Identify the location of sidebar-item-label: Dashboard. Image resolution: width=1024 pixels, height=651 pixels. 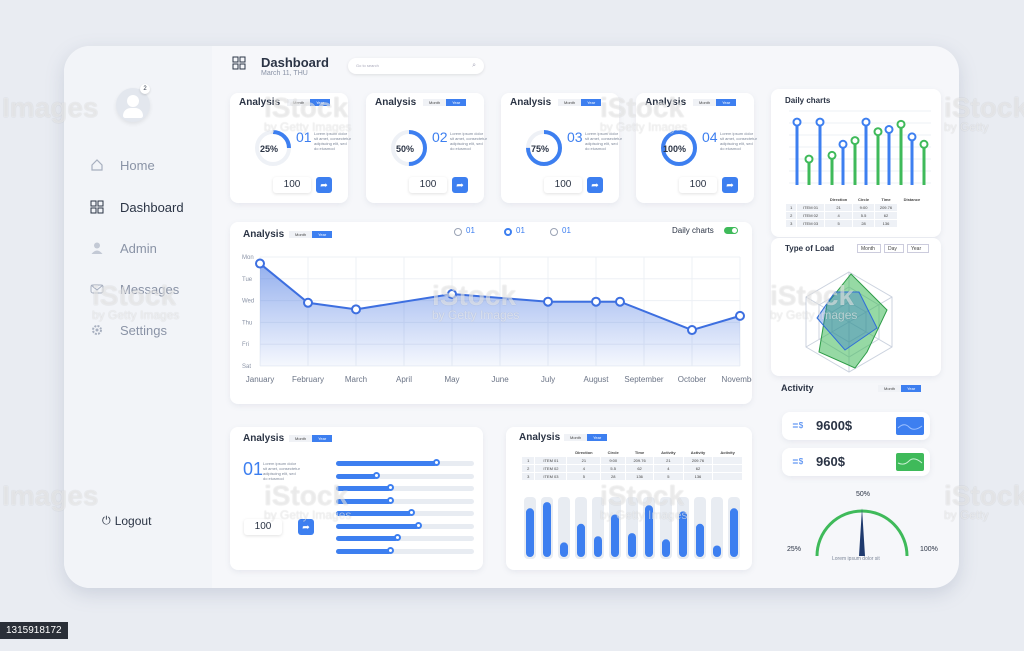
(152, 207).